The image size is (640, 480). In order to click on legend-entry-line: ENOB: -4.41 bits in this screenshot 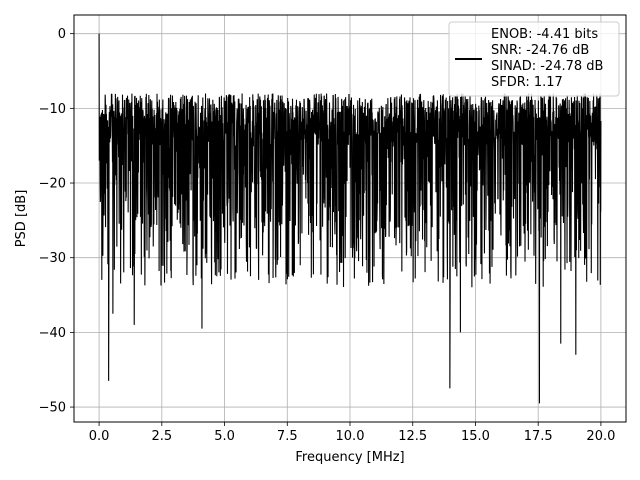, I will do `click(544, 34)`.